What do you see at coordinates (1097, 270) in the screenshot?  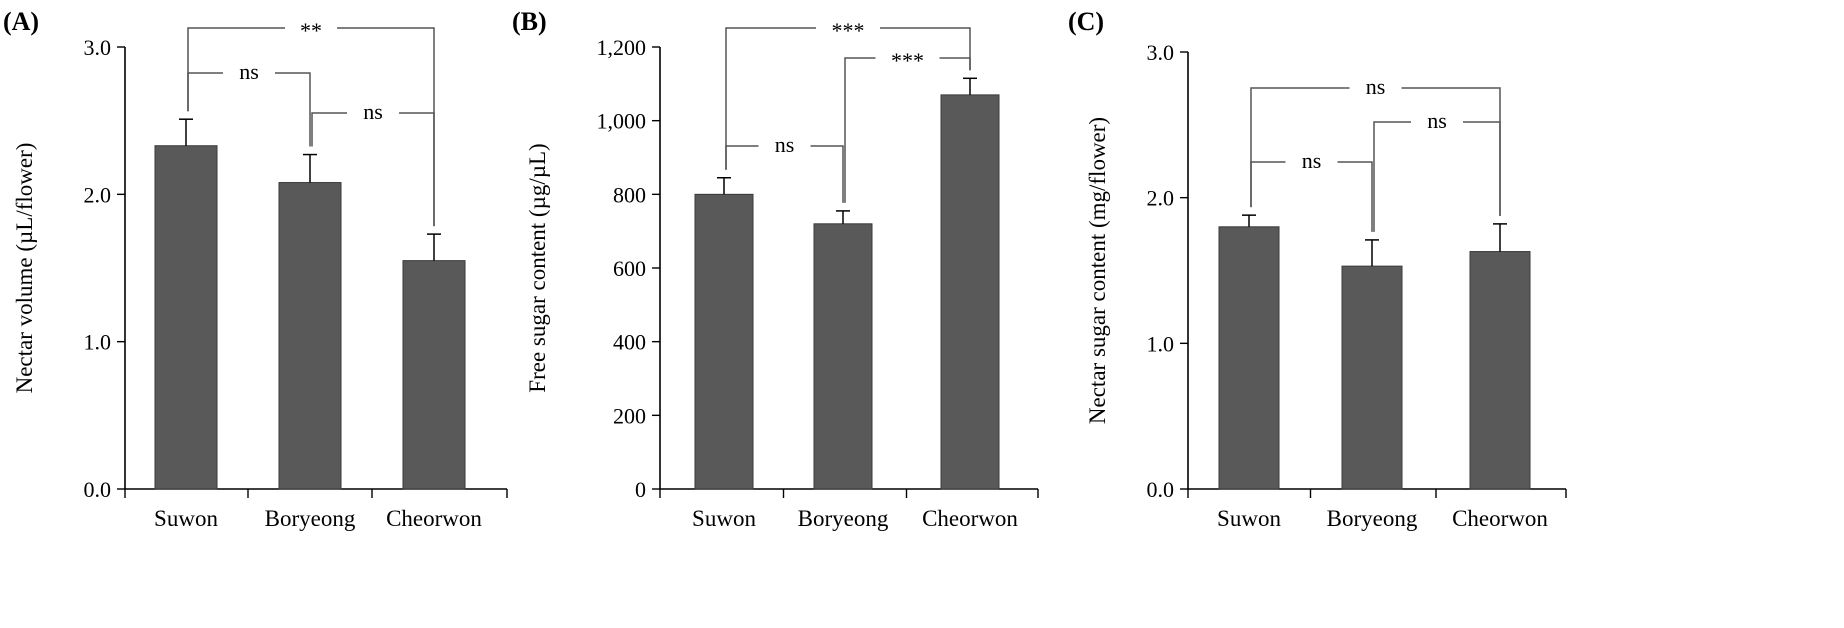 I see `y-axis-title: Nectar sugar content (mg/flower)` at bounding box center [1097, 270].